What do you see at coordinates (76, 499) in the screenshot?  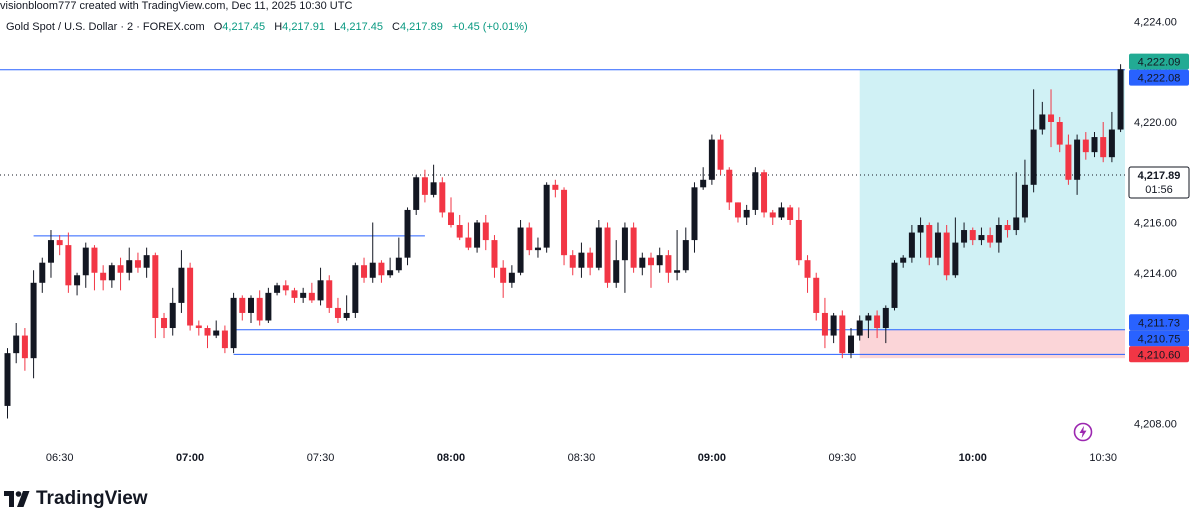 I see `tradingview-brand: TradingView` at bounding box center [76, 499].